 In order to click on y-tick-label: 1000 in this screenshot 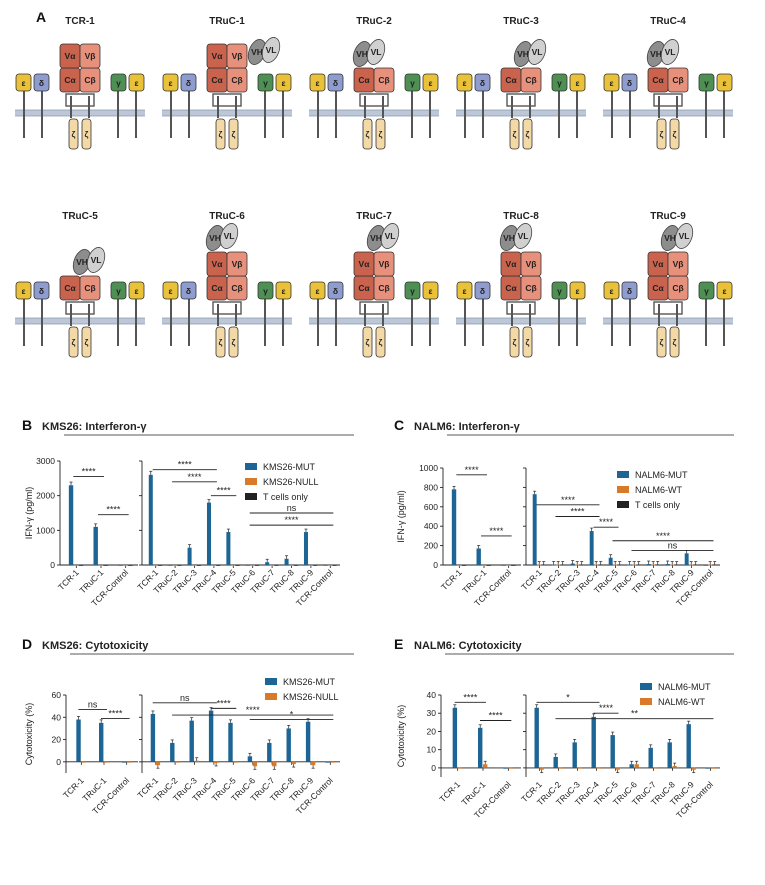, I will do `click(428, 468)`.